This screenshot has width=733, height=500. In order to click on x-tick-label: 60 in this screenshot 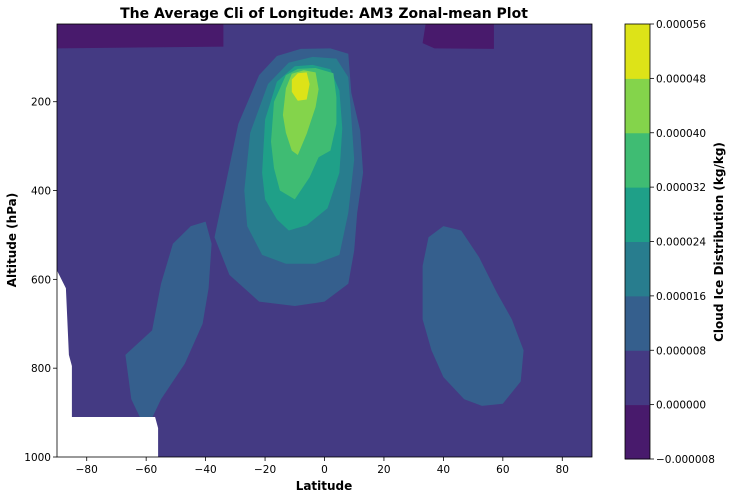, I will do `click(502, 470)`.